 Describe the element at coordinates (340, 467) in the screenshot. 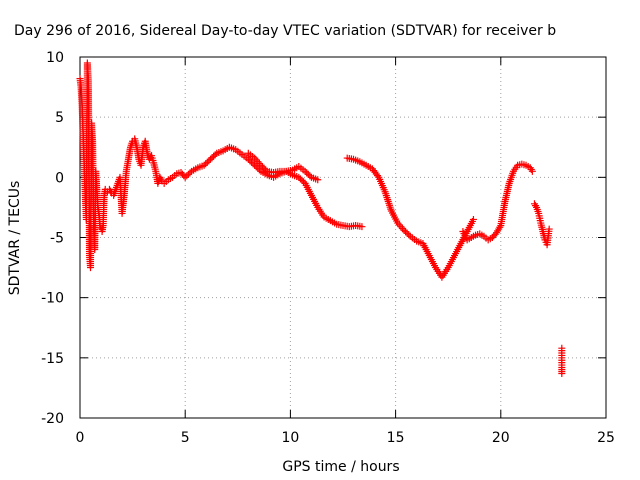

I see `x-axis-title: GPS time / hours` at that location.